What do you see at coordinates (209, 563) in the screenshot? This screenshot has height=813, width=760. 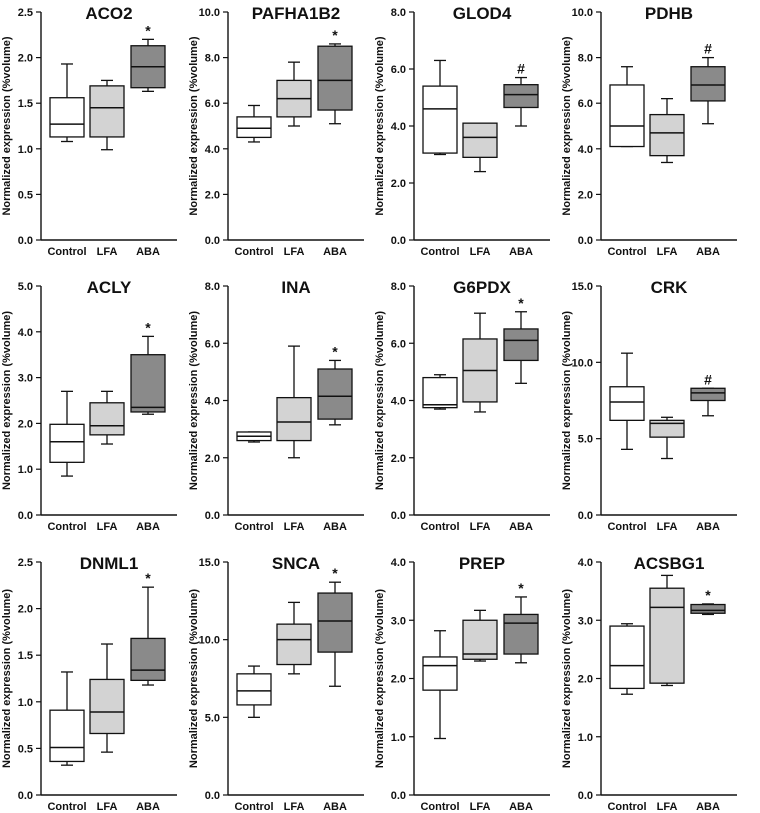 I see `y-tick-label: 15.0` at bounding box center [209, 563].